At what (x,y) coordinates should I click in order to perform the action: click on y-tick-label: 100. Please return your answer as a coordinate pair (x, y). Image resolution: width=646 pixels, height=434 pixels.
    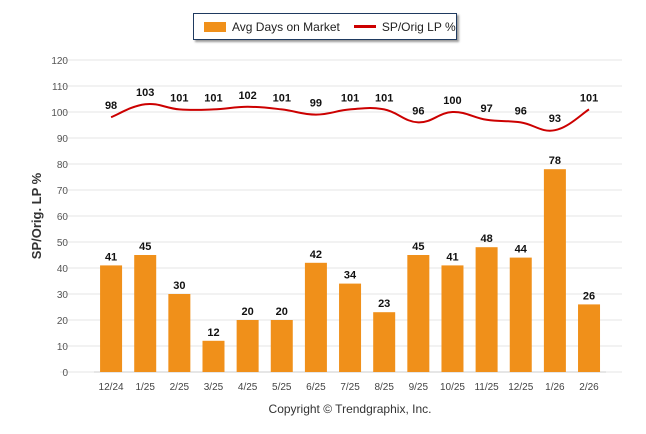
    Looking at the image, I should click on (59, 113).